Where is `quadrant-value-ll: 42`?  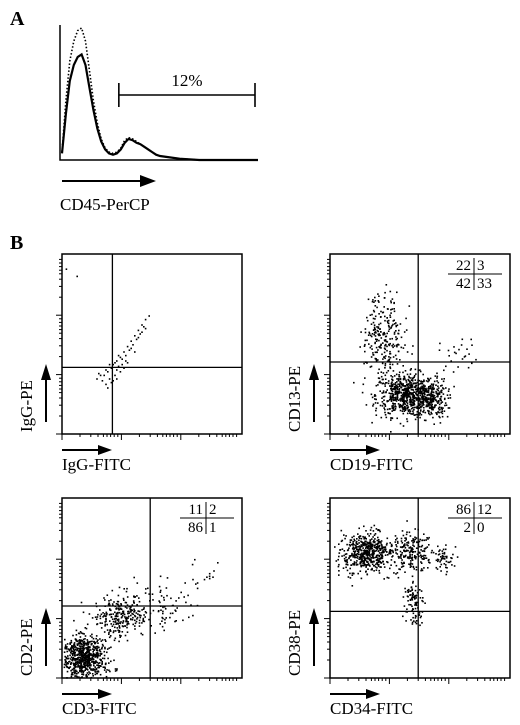
quadrant-value-ll: 42 is located at coordinates (463, 284).